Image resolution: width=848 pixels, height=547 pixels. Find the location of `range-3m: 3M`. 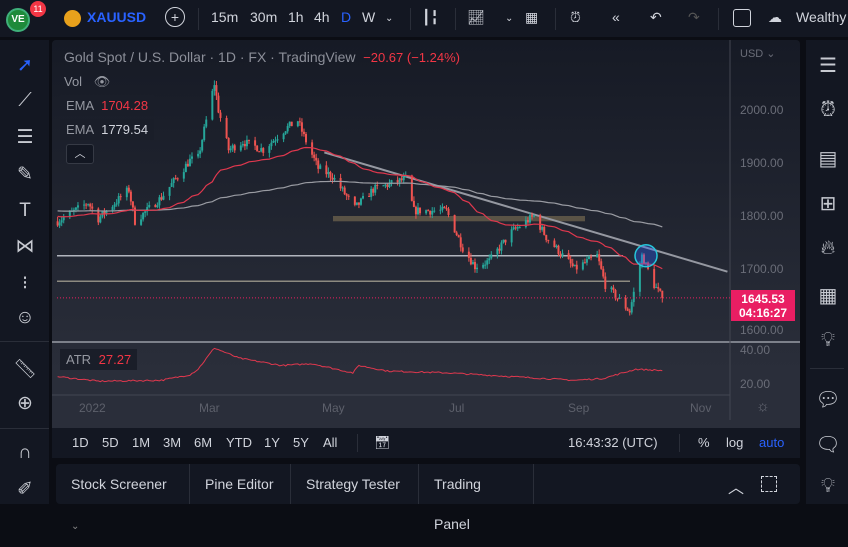

range-3m: 3M is located at coordinates (172, 442).